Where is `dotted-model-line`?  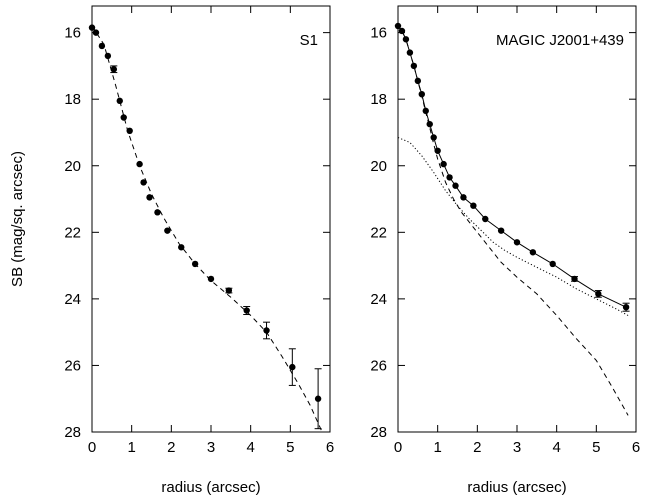
dotted-model-line is located at coordinates (513, 226).